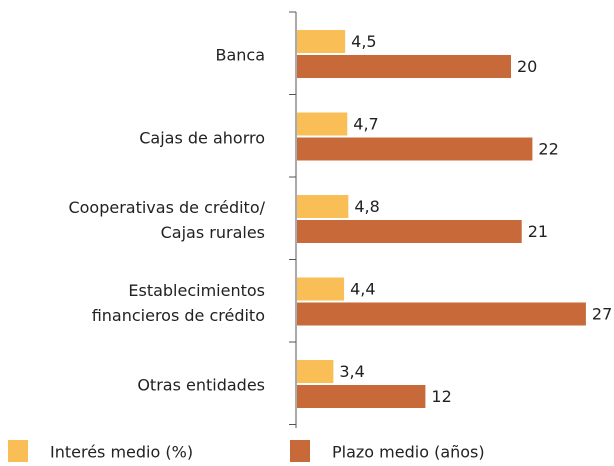 The image size is (614, 466). I want to click on category-label: Cajas de ahorro, so click(202, 137).